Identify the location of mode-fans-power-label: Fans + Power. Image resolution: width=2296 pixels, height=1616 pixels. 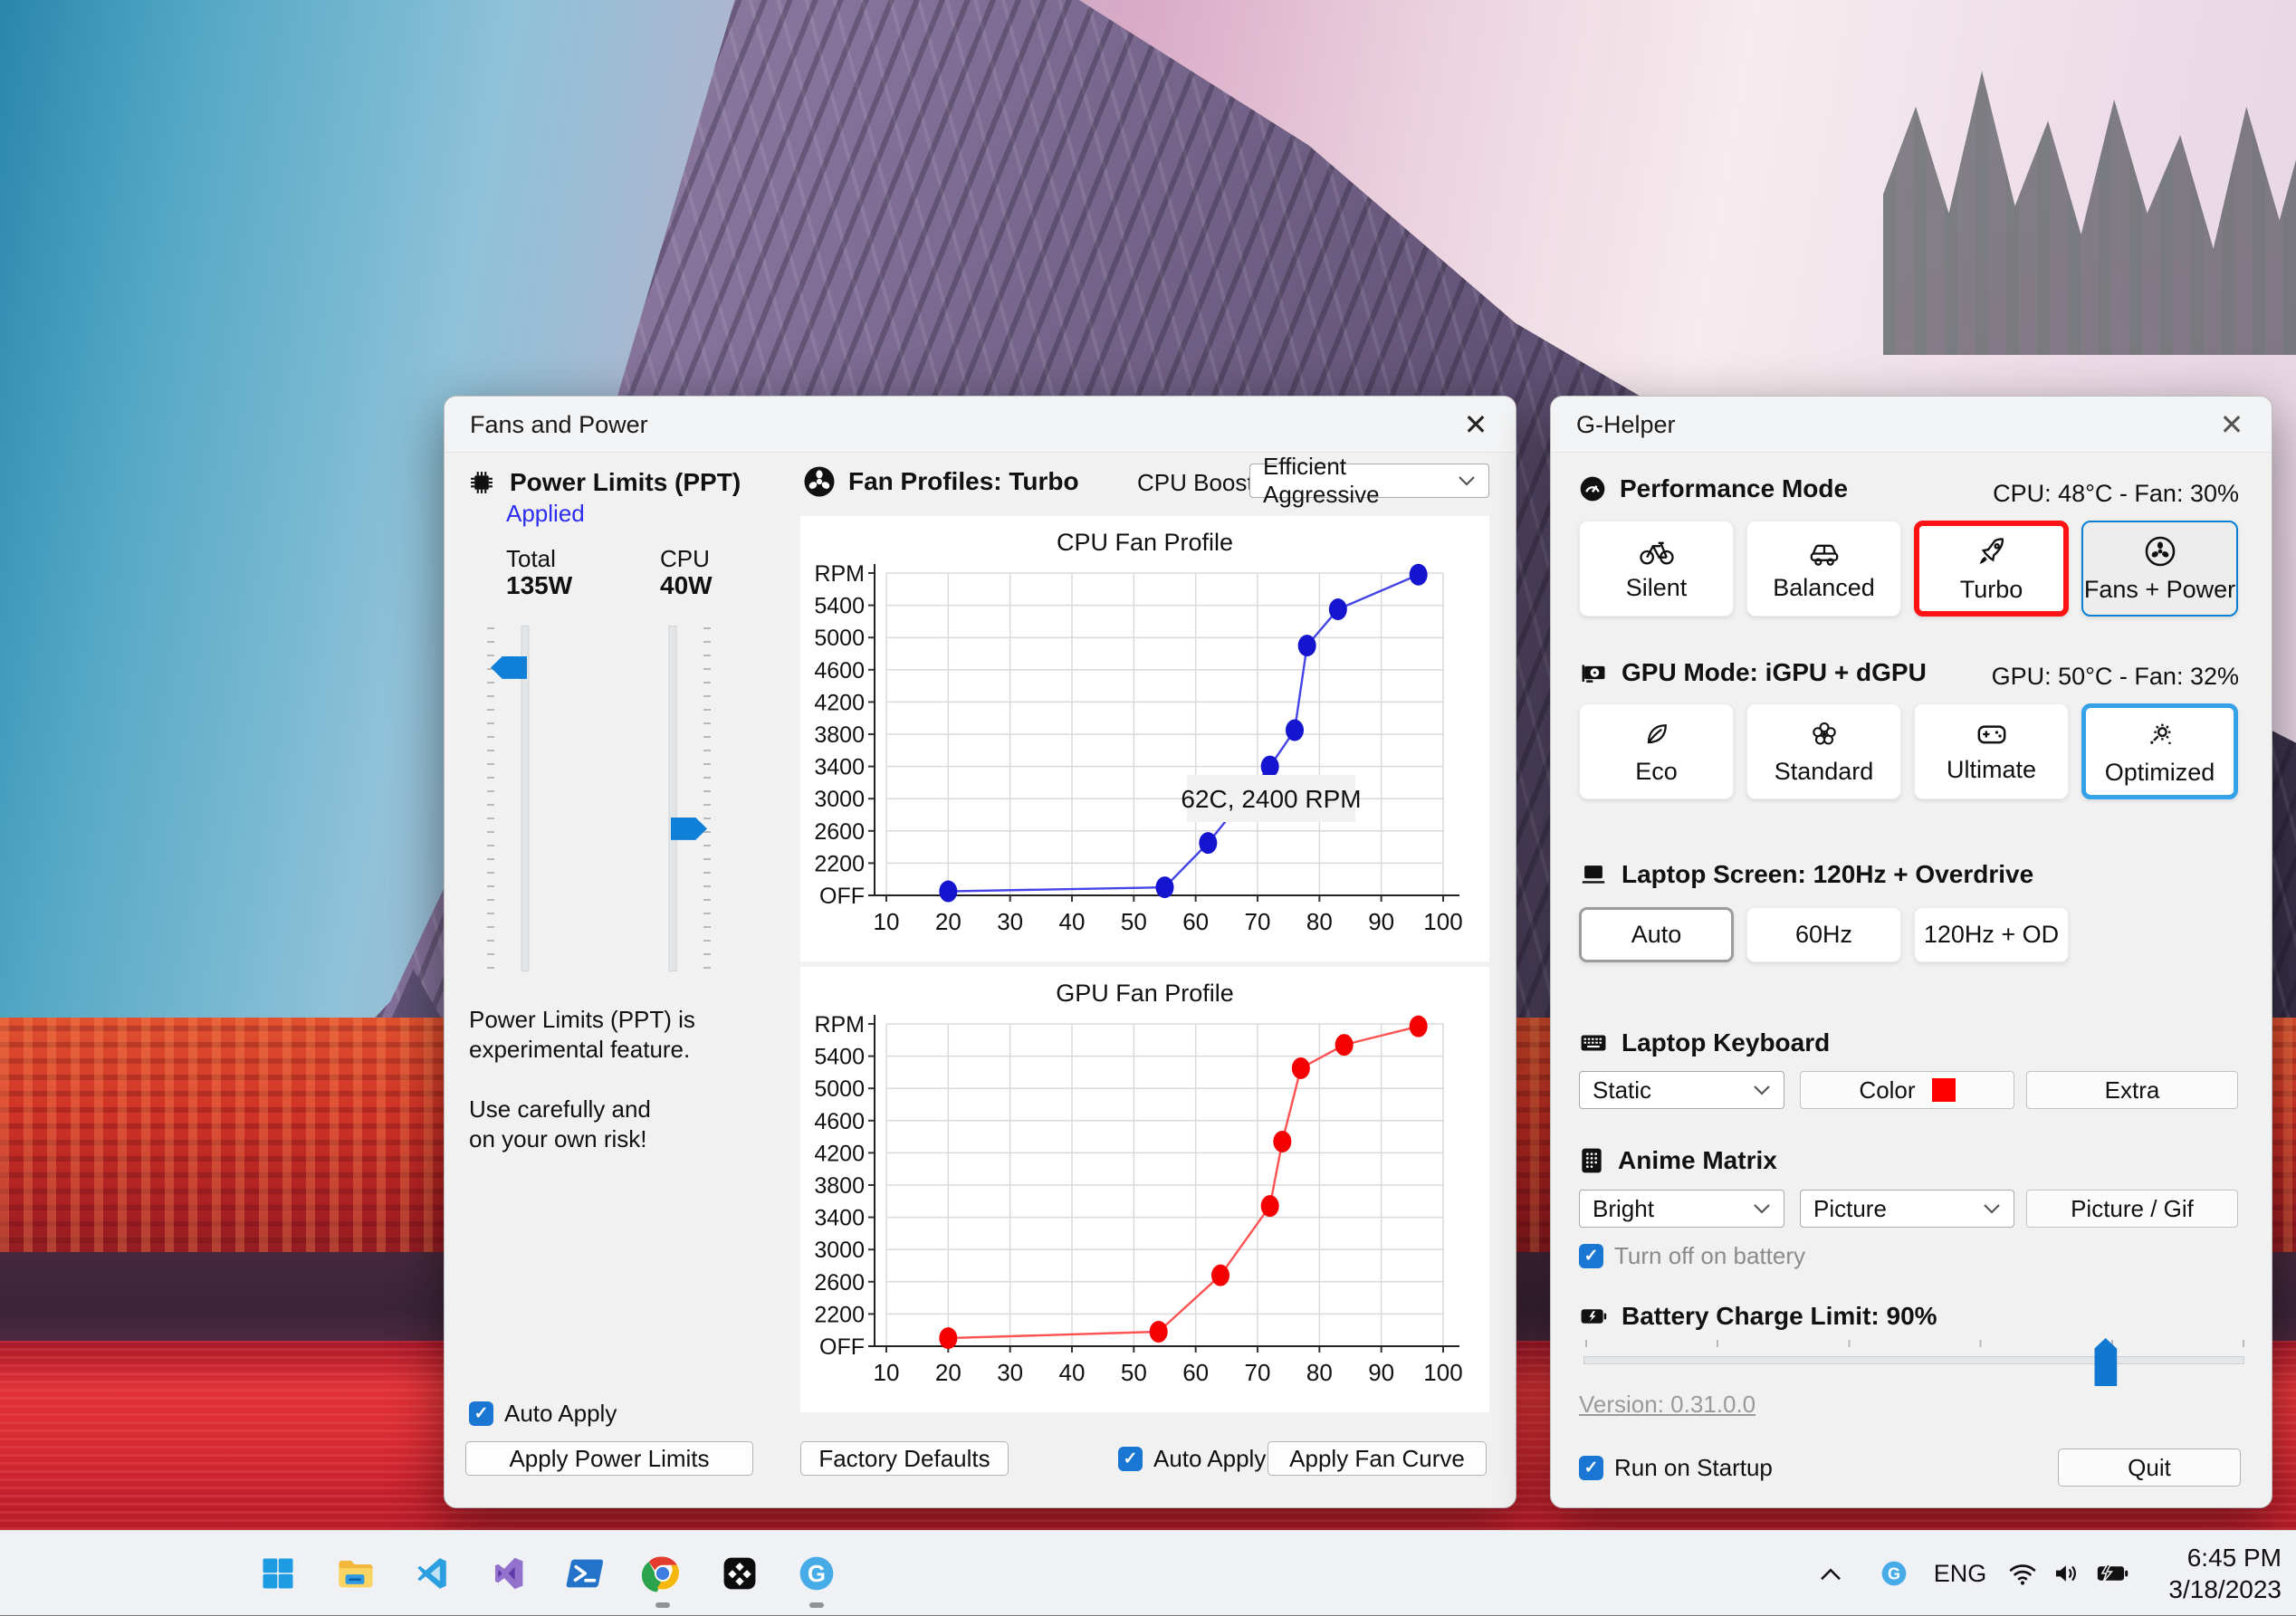
(2160, 590).